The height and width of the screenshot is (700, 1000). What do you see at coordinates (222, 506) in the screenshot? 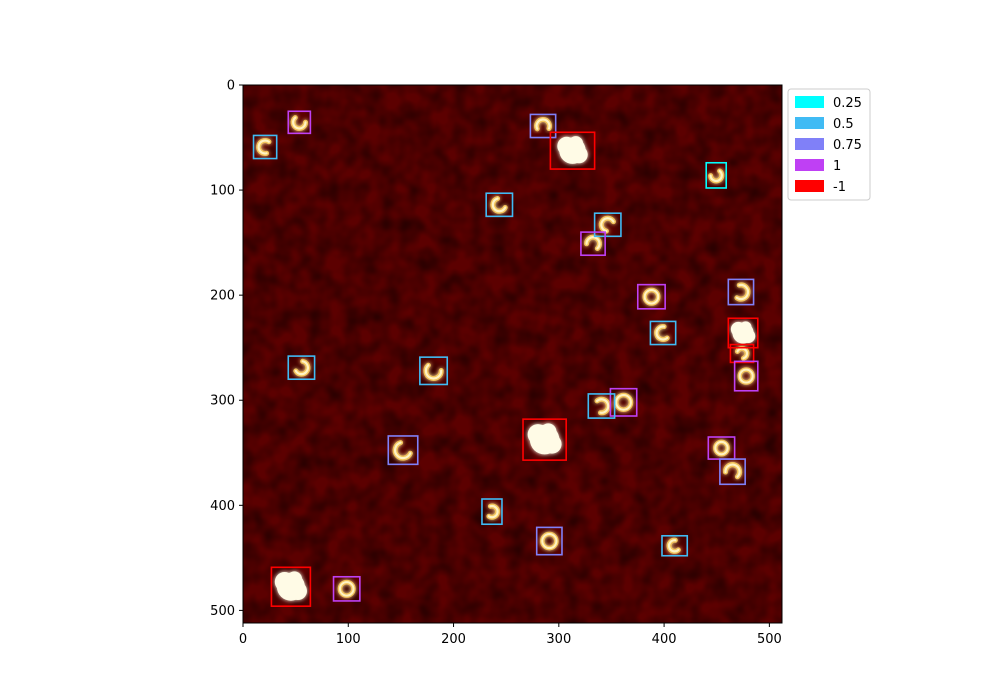
I see `y-tick-label: 400` at bounding box center [222, 506].